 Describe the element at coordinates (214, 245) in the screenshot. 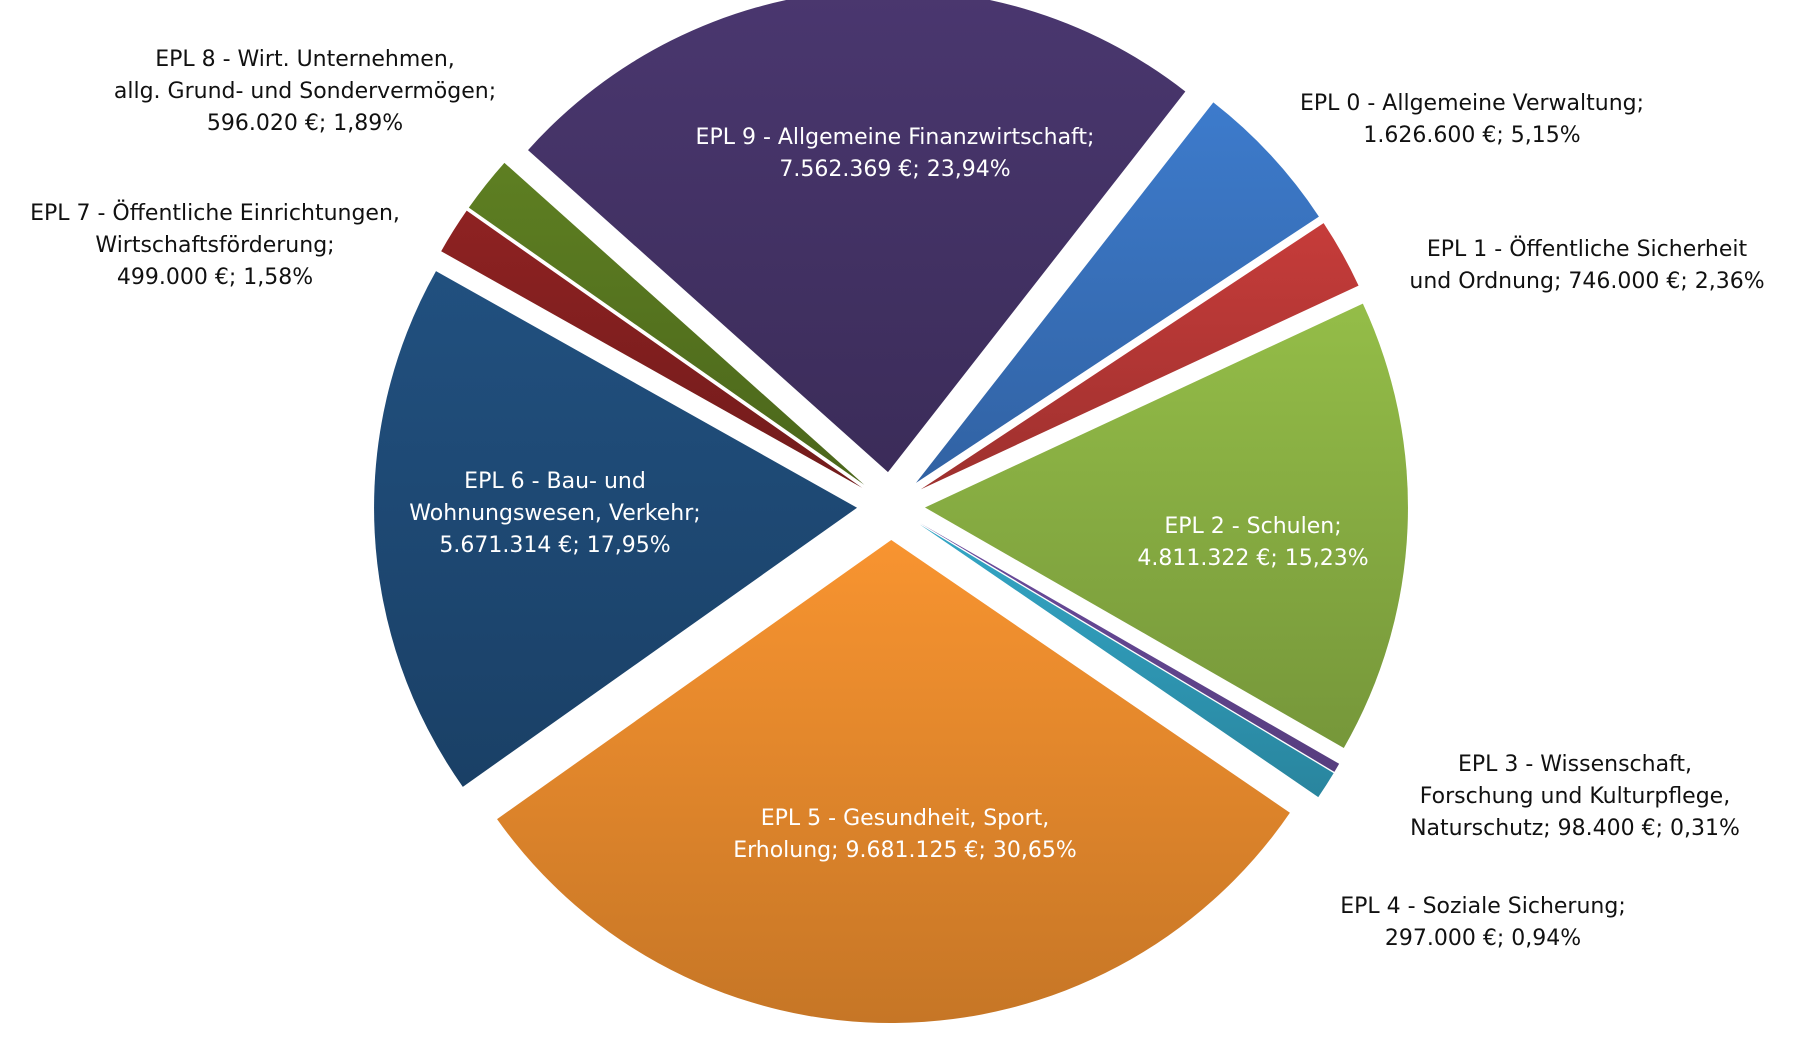

I see `data-label: Wirtschaftsförderung;` at that location.